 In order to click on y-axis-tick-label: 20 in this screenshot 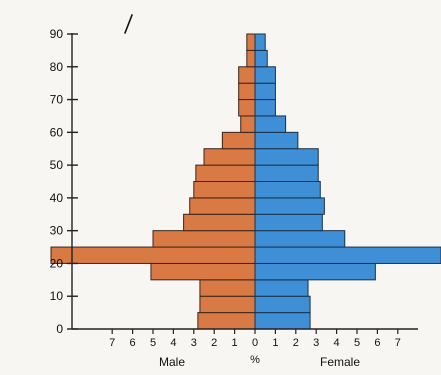, I will do `click(57, 263)`.